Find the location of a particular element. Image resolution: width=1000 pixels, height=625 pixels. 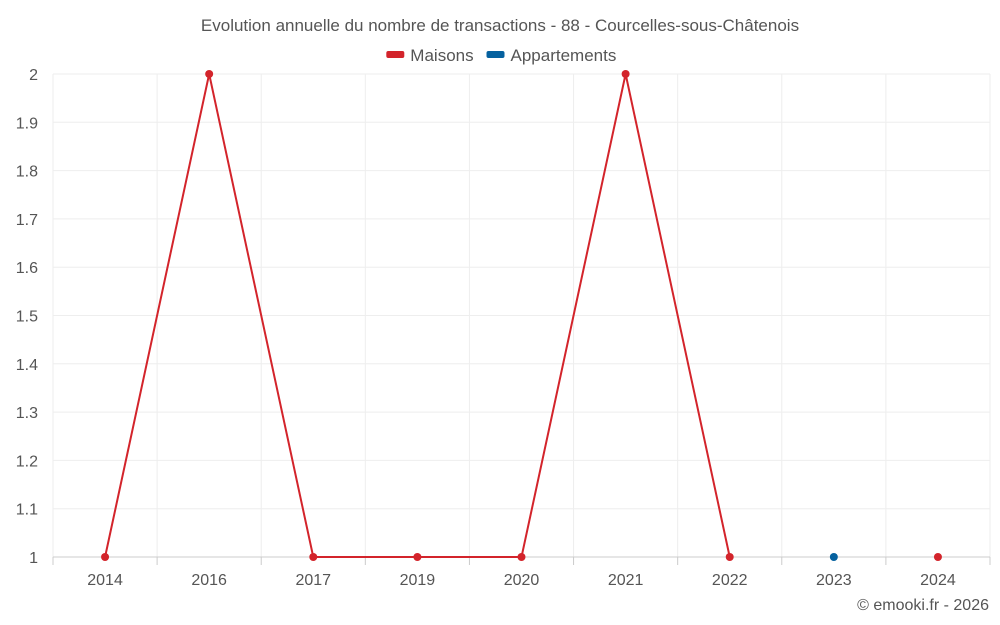

x-tick-label: 2024 is located at coordinates (938, 580).